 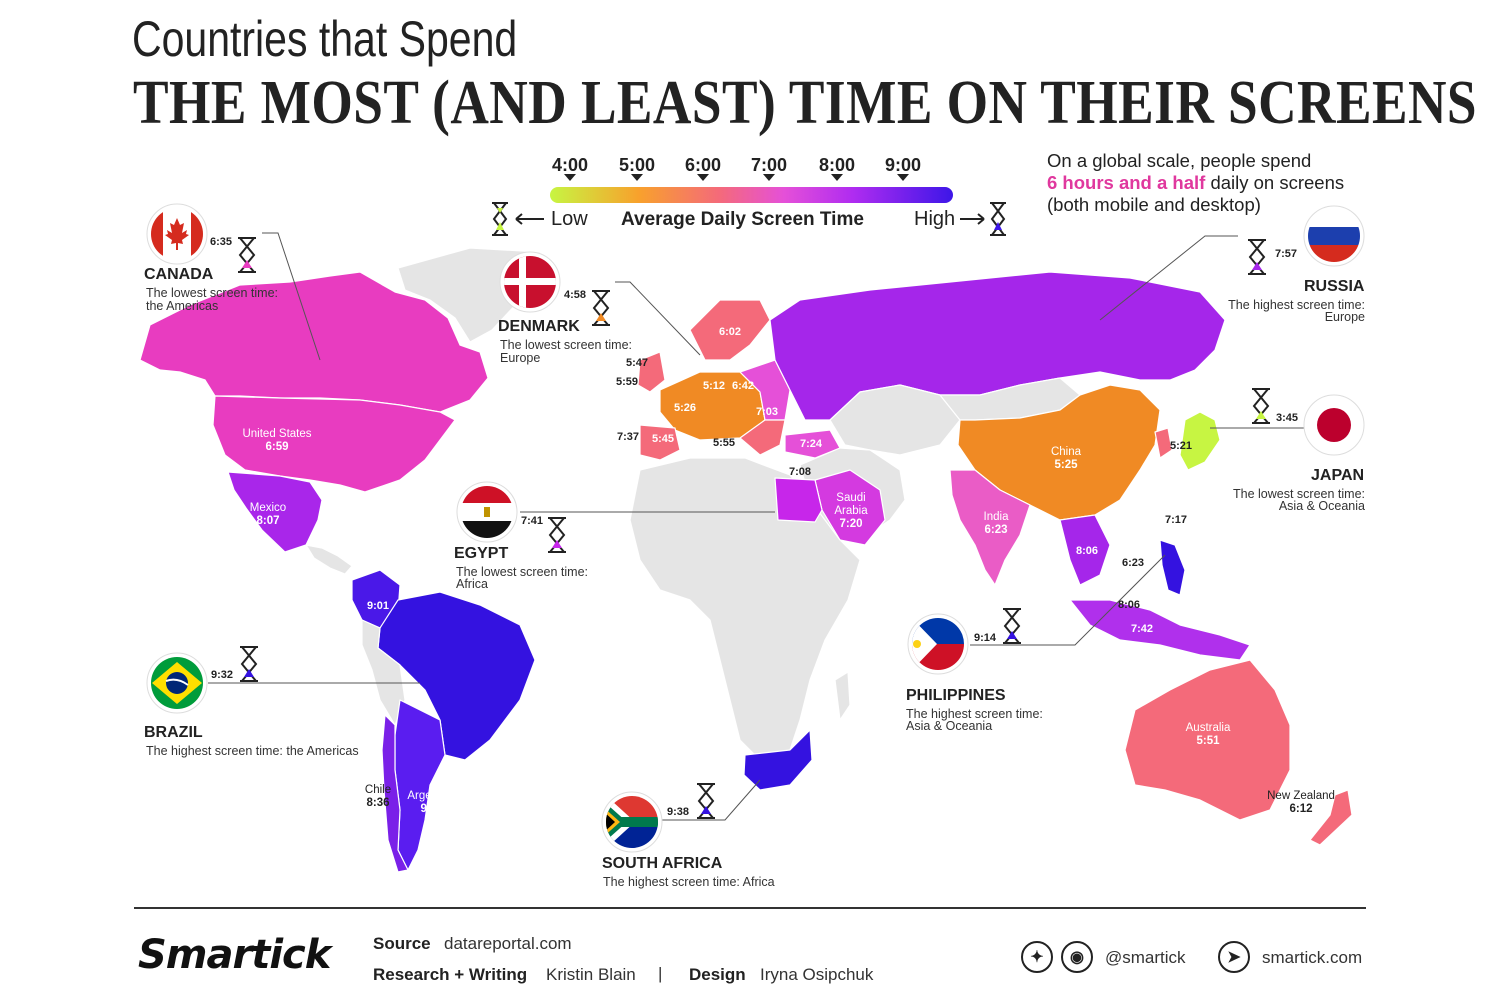 I want to click on cursor-icon: ➤, so click(x=1234, y=957).